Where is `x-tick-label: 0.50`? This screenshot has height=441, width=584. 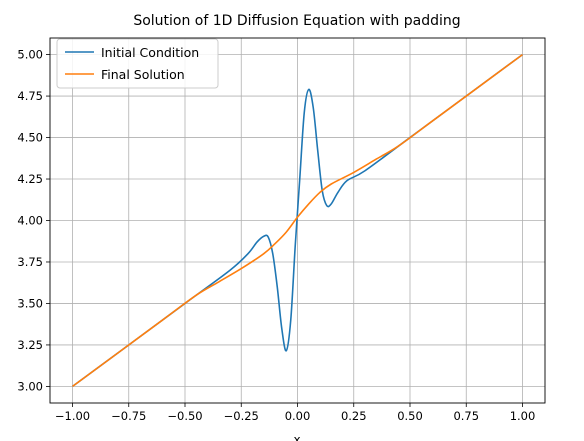 x-tick-label: 0.50 is located at coordinates (410, 416).